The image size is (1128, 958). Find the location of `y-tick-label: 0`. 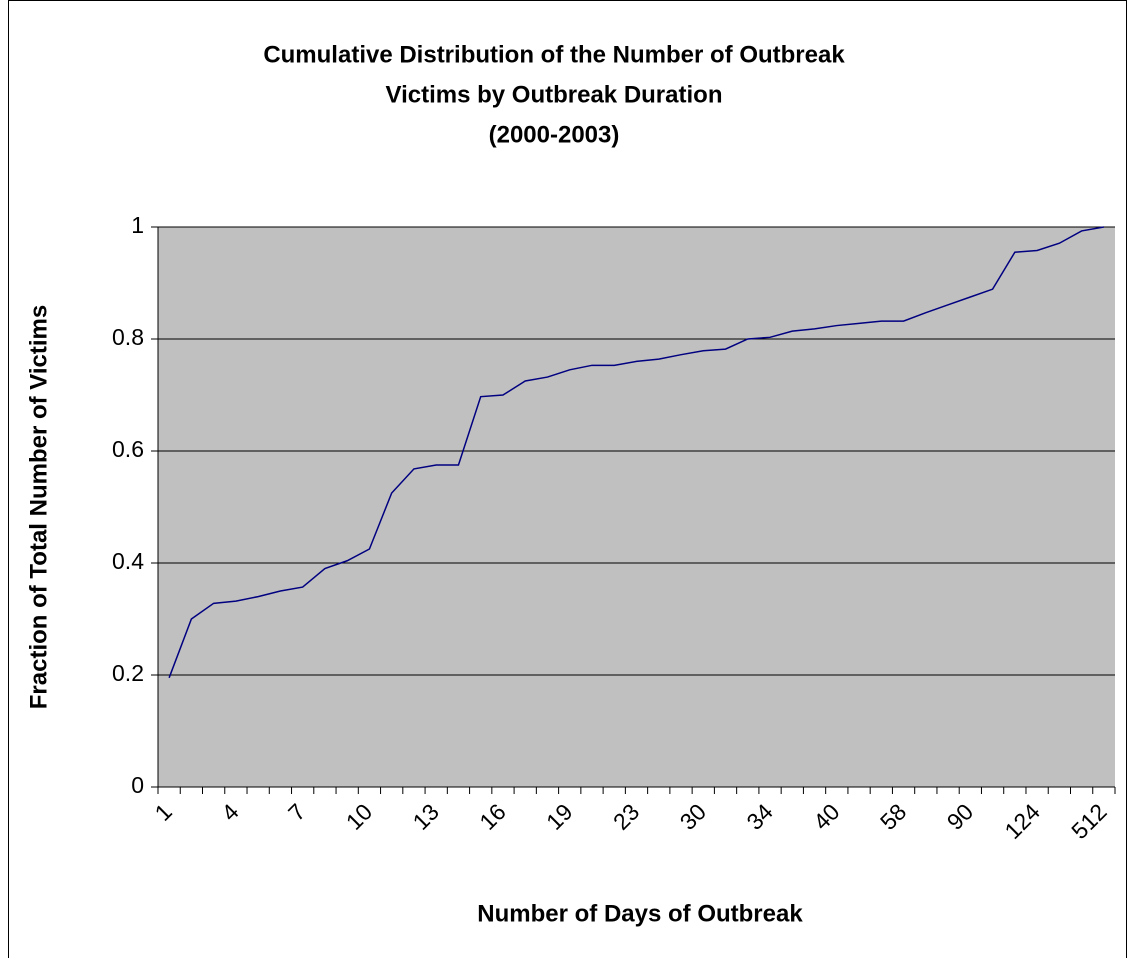

y-tick-label: 0 is located at coordinates (137, 785).